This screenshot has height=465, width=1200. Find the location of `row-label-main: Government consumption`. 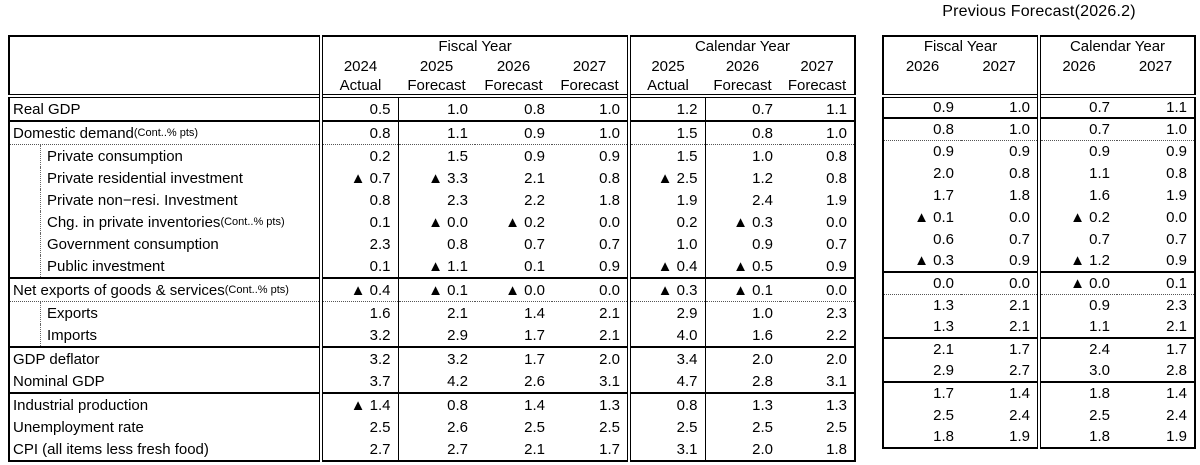

row-label-main: Government consumption is located at coordinates (133, 244).